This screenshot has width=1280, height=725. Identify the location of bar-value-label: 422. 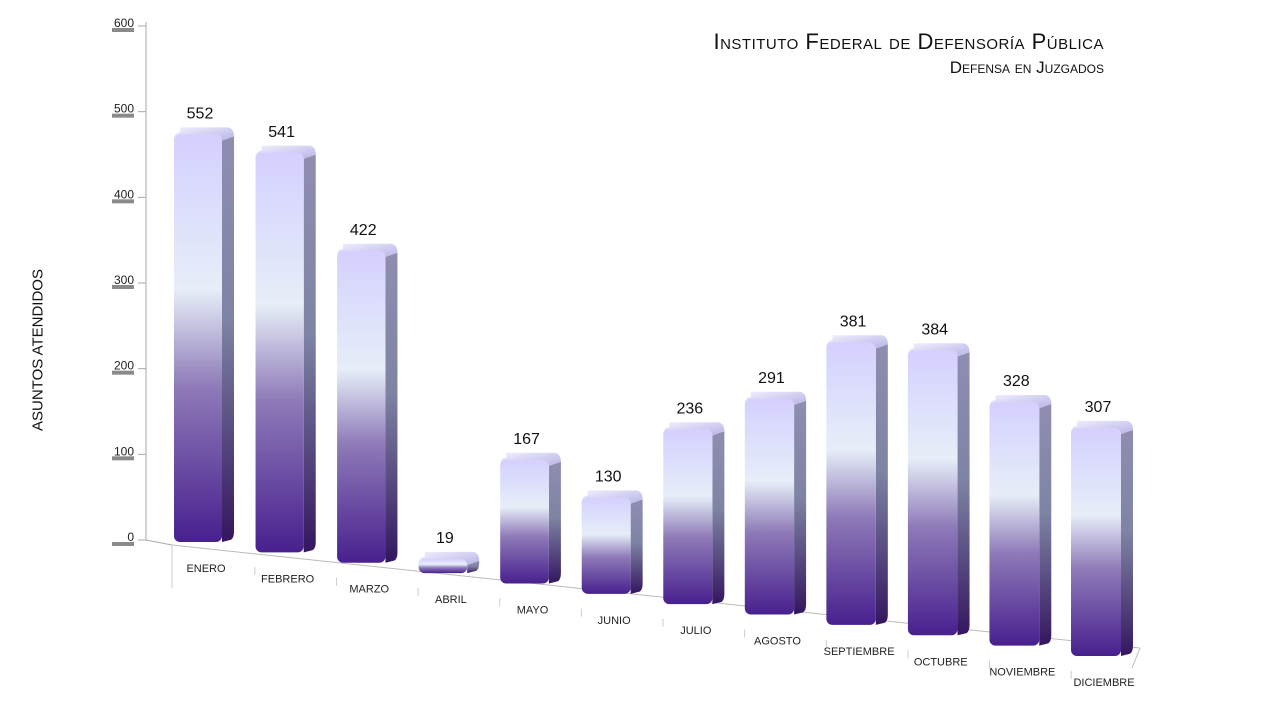
(363, 230).